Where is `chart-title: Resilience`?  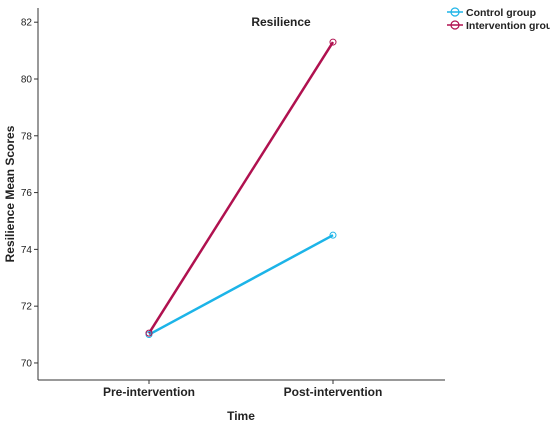
chart-title: Resilience is located at coordinates (281, 22).